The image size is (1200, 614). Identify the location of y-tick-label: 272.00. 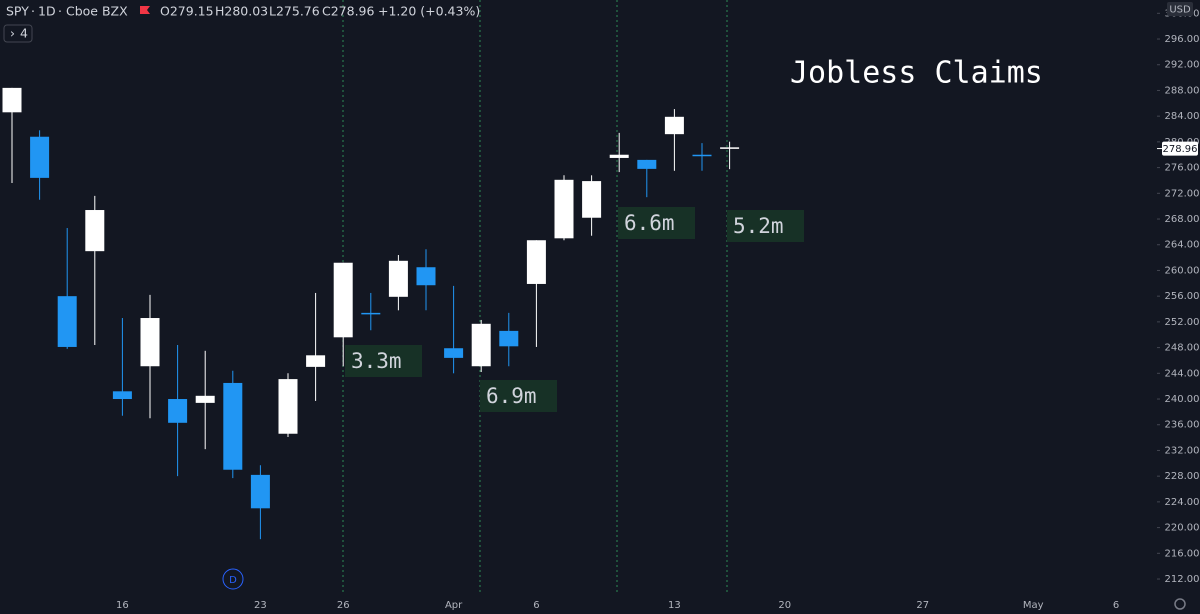
(1182, 193).